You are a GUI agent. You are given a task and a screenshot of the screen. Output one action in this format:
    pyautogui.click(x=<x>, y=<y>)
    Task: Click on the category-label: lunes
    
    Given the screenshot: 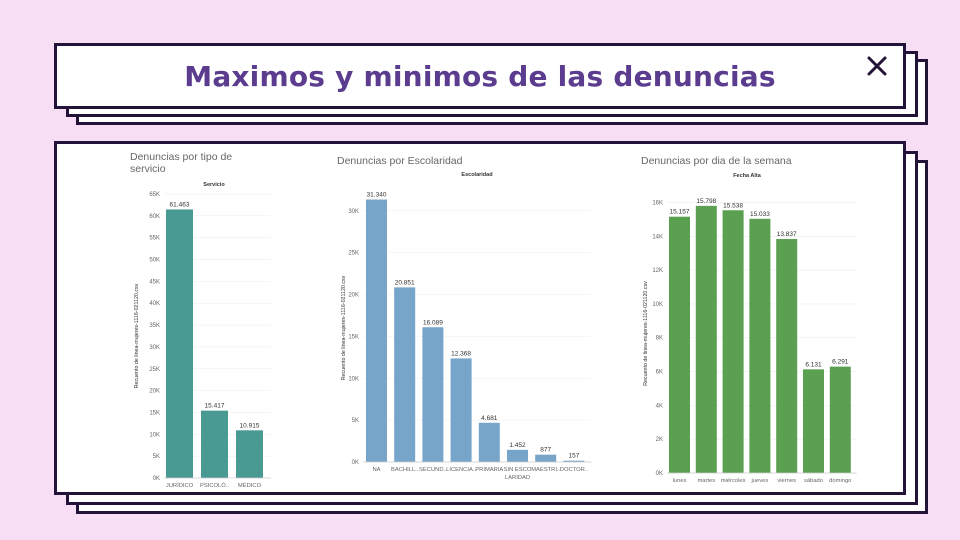 What is the action you would take?
    pyautogui.click(x=680, y=481)
    